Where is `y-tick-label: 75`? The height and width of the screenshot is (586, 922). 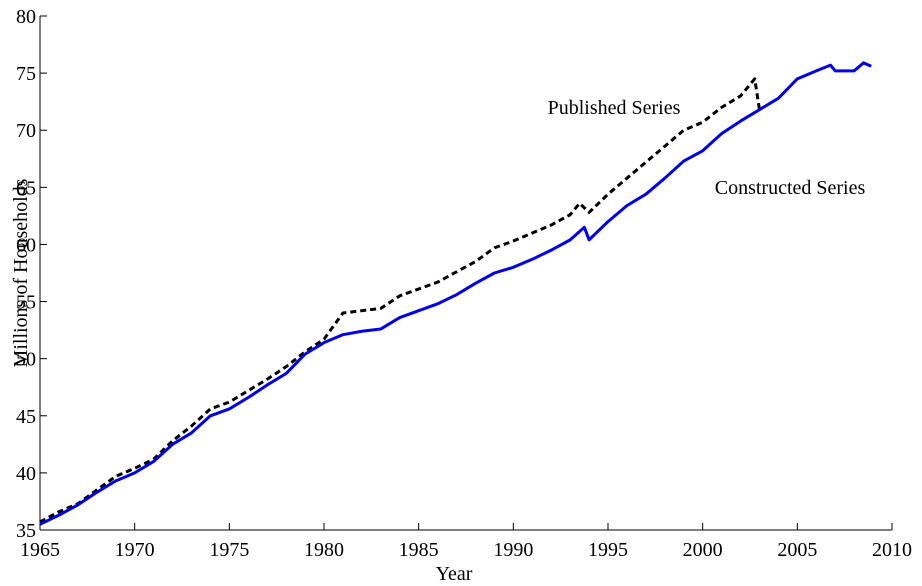
y-tick-label: 75 is located at coordinates (26, 74).